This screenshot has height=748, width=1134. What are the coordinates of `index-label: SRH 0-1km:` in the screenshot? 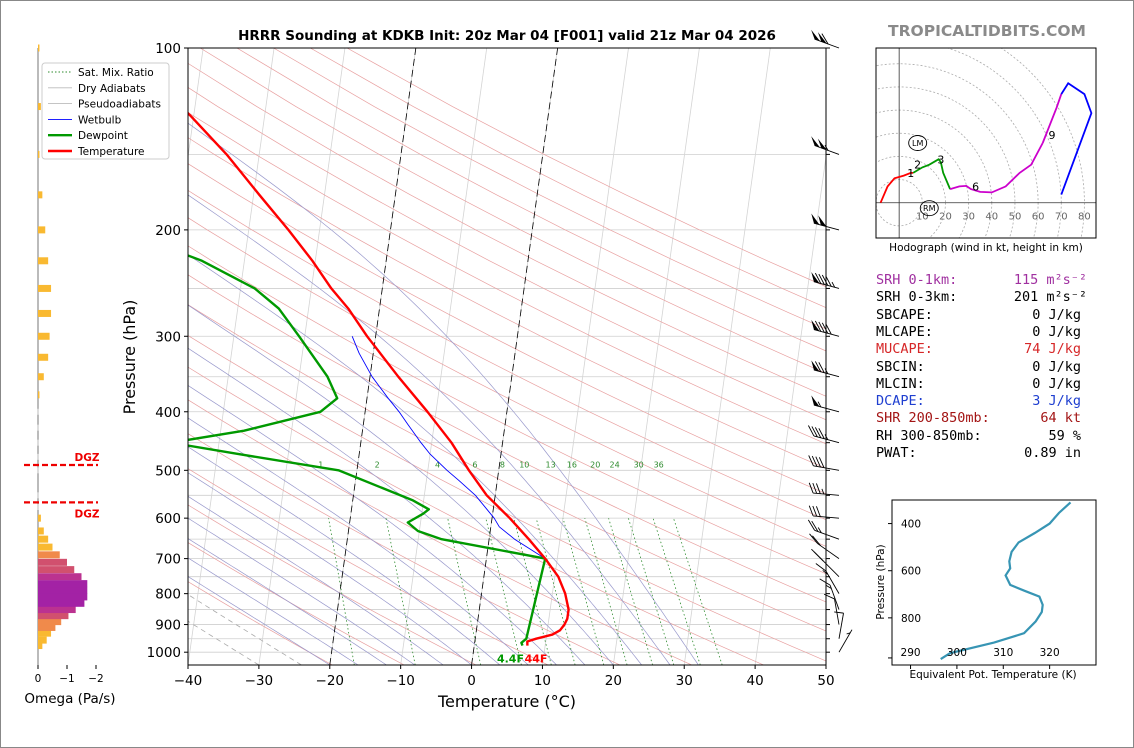 It's located at (917, 280).